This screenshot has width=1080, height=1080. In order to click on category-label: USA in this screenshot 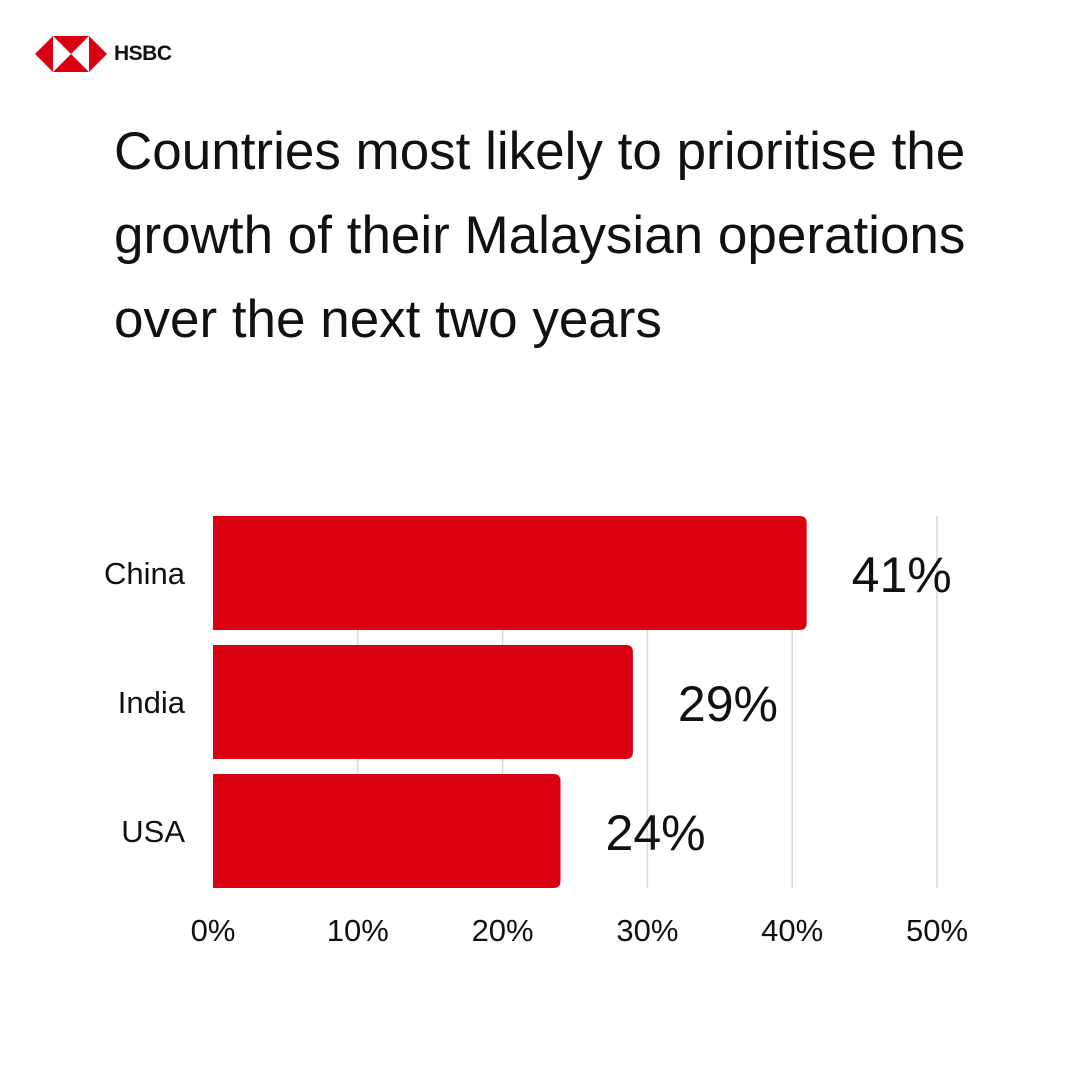, I will do `click(153, 831)`.